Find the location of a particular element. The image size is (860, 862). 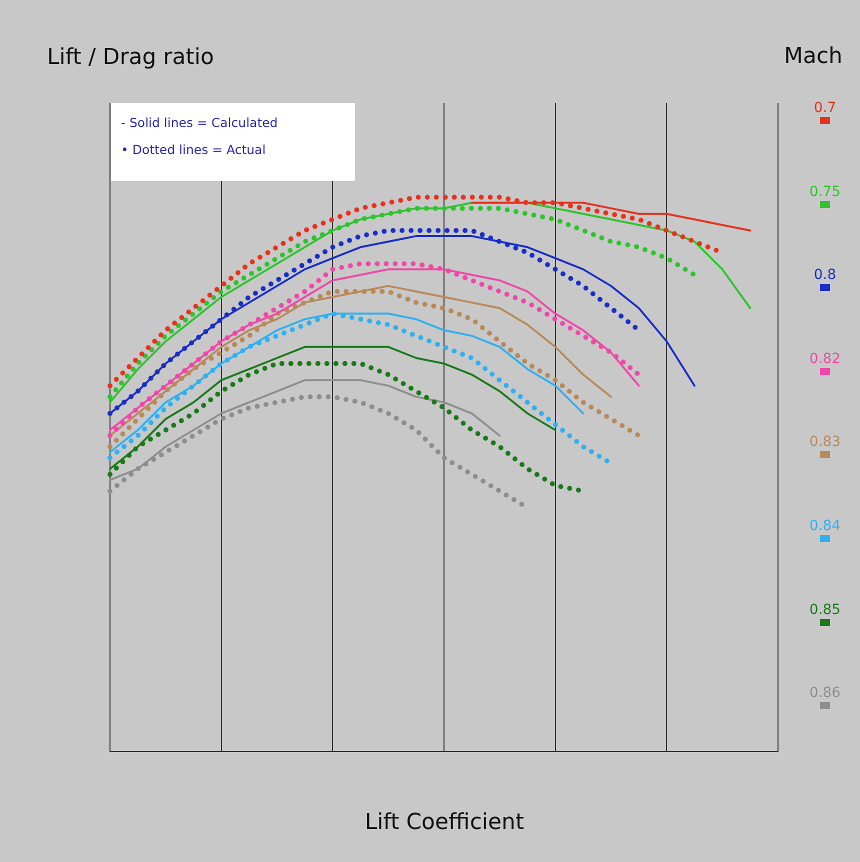

text: 0.84 is located at coordinates (825, 526).